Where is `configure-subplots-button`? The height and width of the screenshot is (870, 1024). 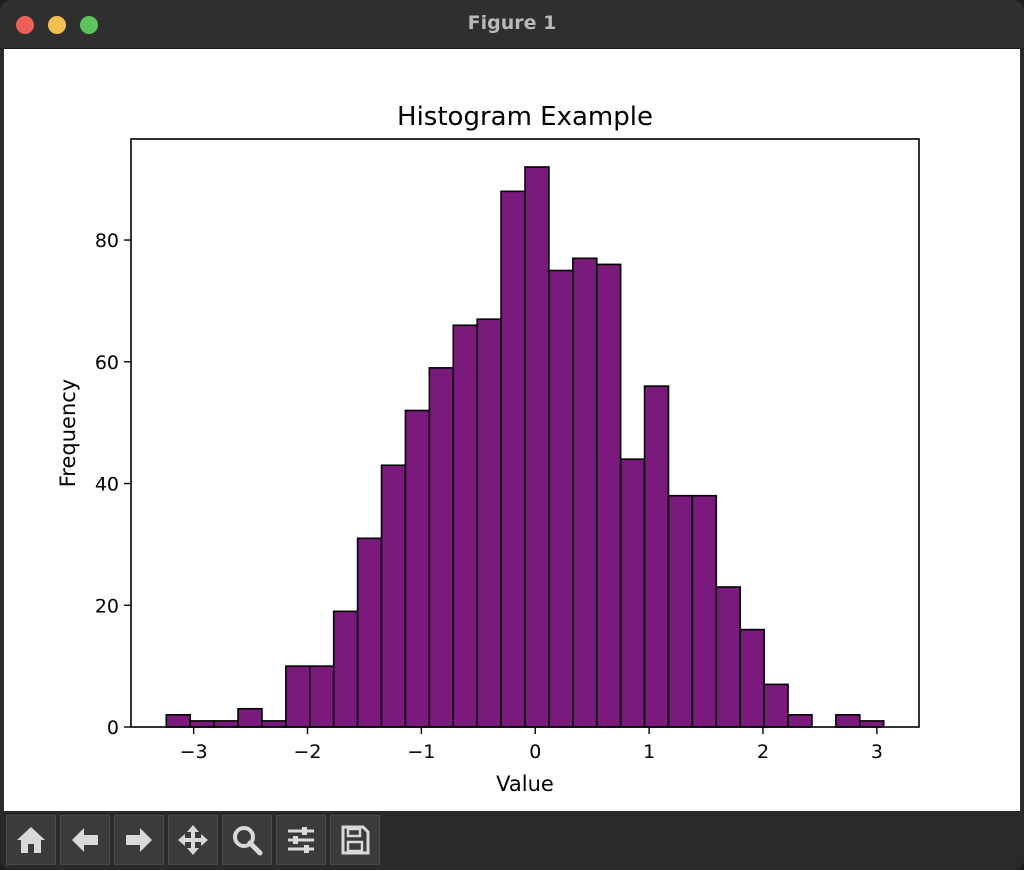
configure-subplots-button is located at coordinates (301, 840).